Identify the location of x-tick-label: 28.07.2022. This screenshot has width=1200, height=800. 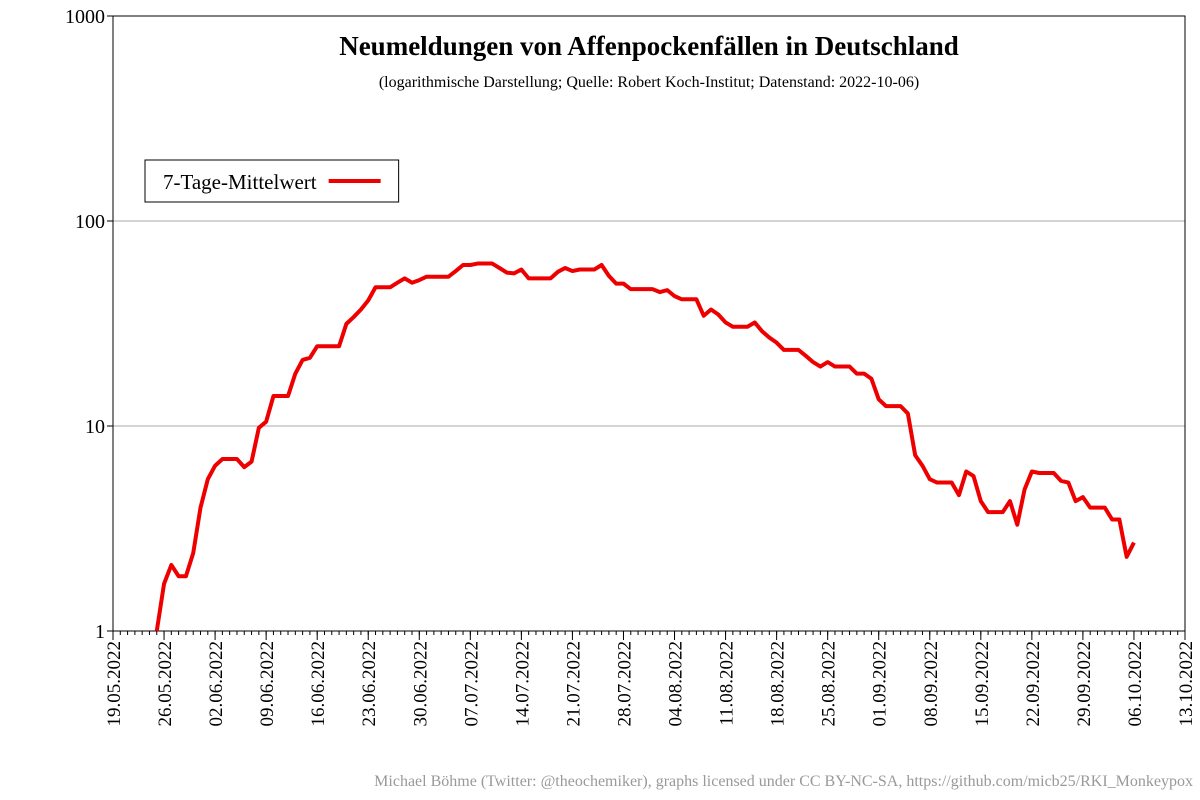
(624, 684).